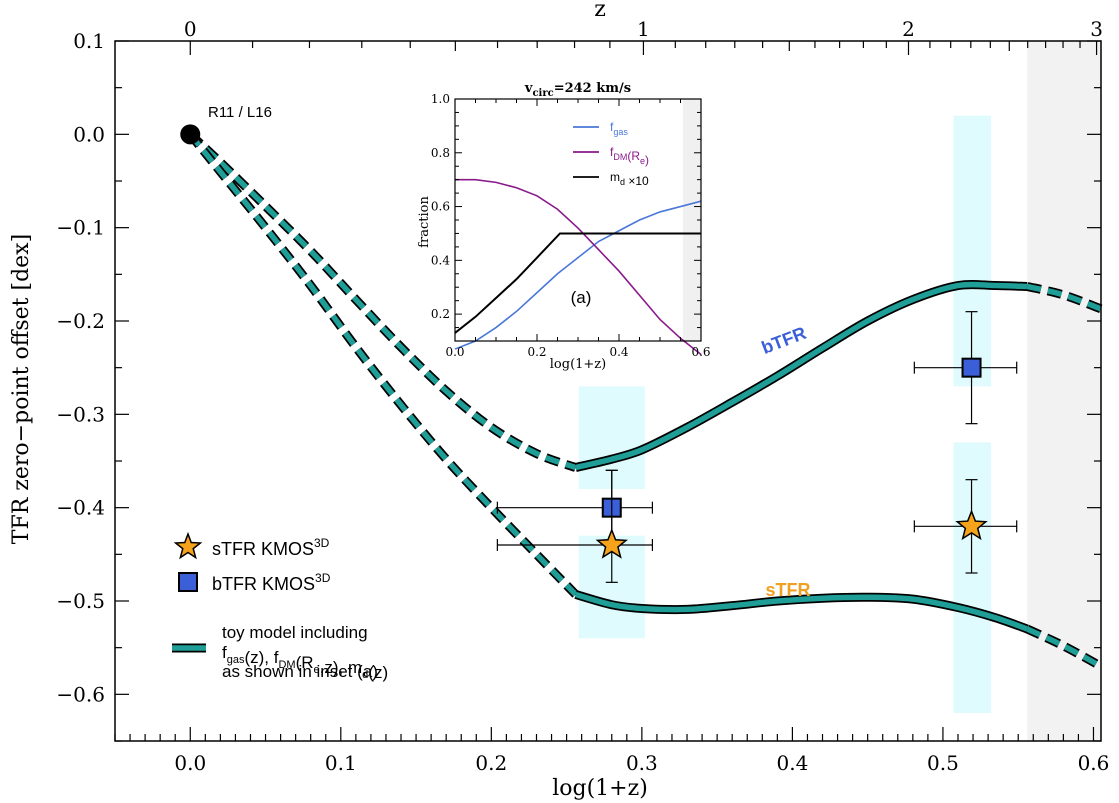  Describe the element at coordinates (581, 297) in the screenshot. I see `inset-panel-label: (a)` at that location.